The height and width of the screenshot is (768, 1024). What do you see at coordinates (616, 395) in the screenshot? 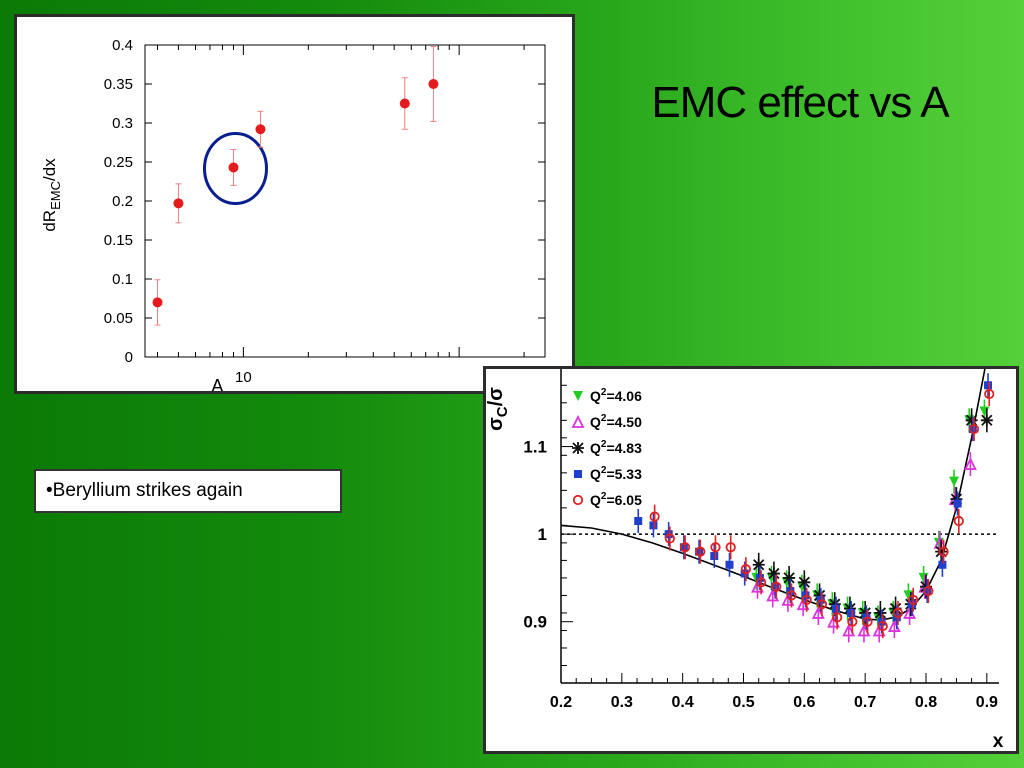
I see `legend-label: Q2=4.06` at bounding box center [616, 395].